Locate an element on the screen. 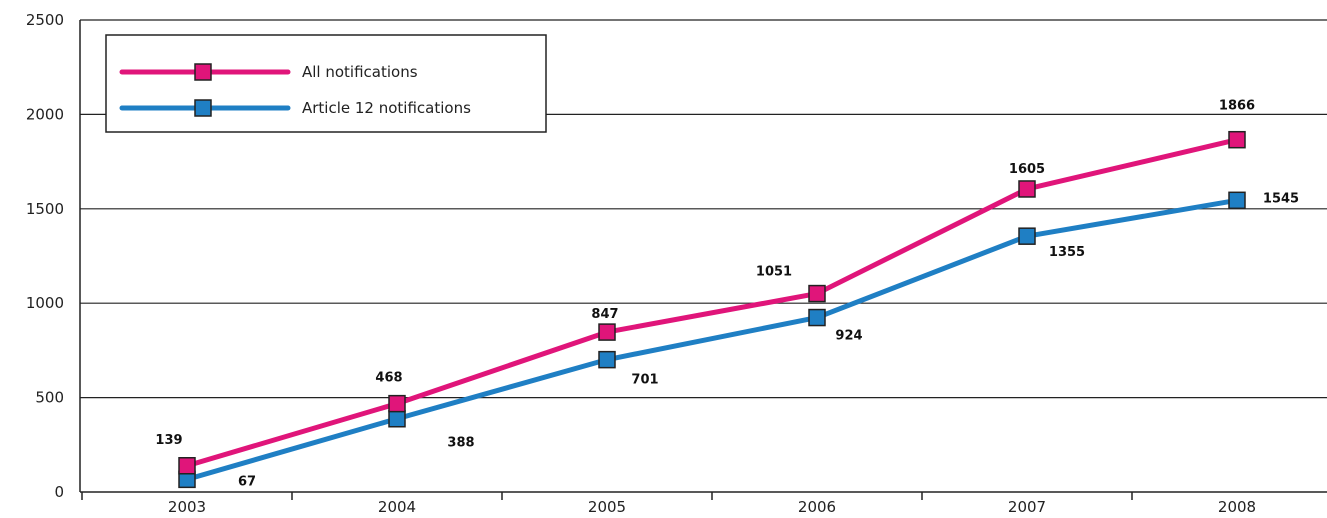 This screenshot has height=518, width=1327. data-label-all: 1051 is located at coordinates (774, 272).